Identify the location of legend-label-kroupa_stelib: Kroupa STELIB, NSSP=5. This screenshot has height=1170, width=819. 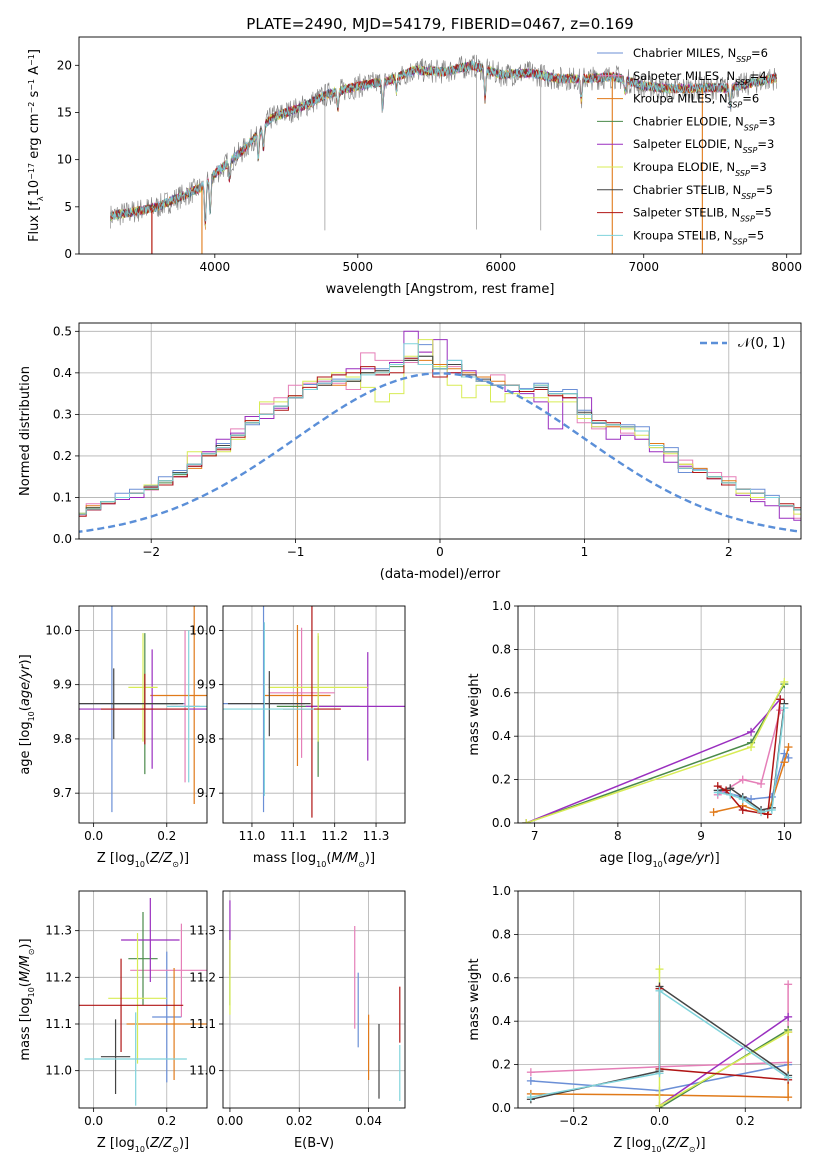
(698, 237).